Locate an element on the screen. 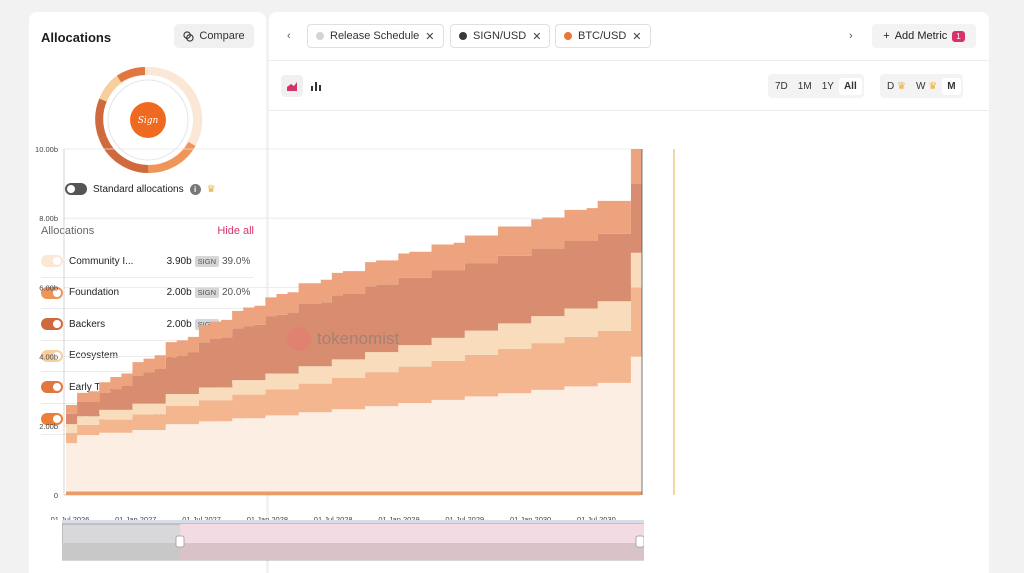 The height and width of the screenshot is (573, 1024). area-chart-icon is located at coordinates (292, 86).